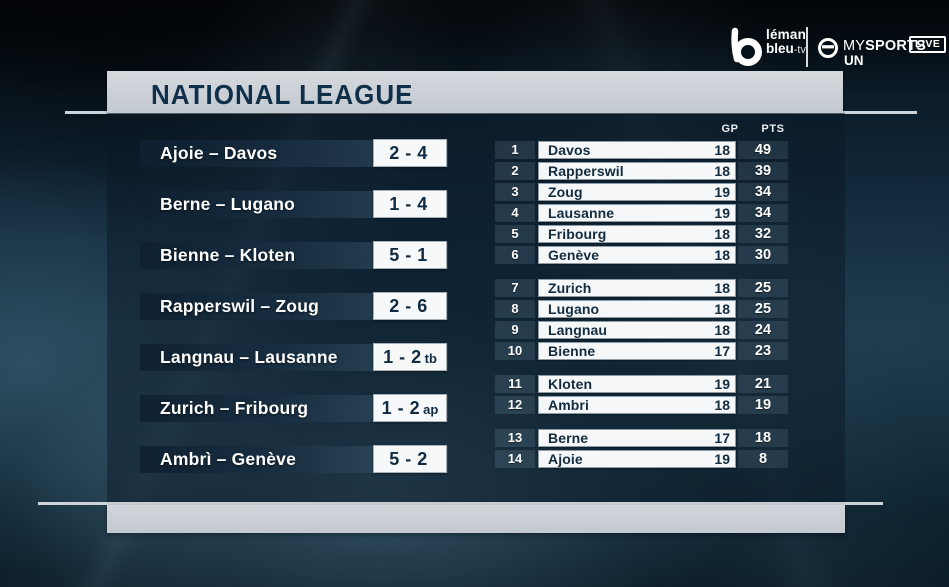 The width and height of the screenshot is (949, 587). I want to click on table-row: 5 Fribourg 18 32, so click(642, 234).